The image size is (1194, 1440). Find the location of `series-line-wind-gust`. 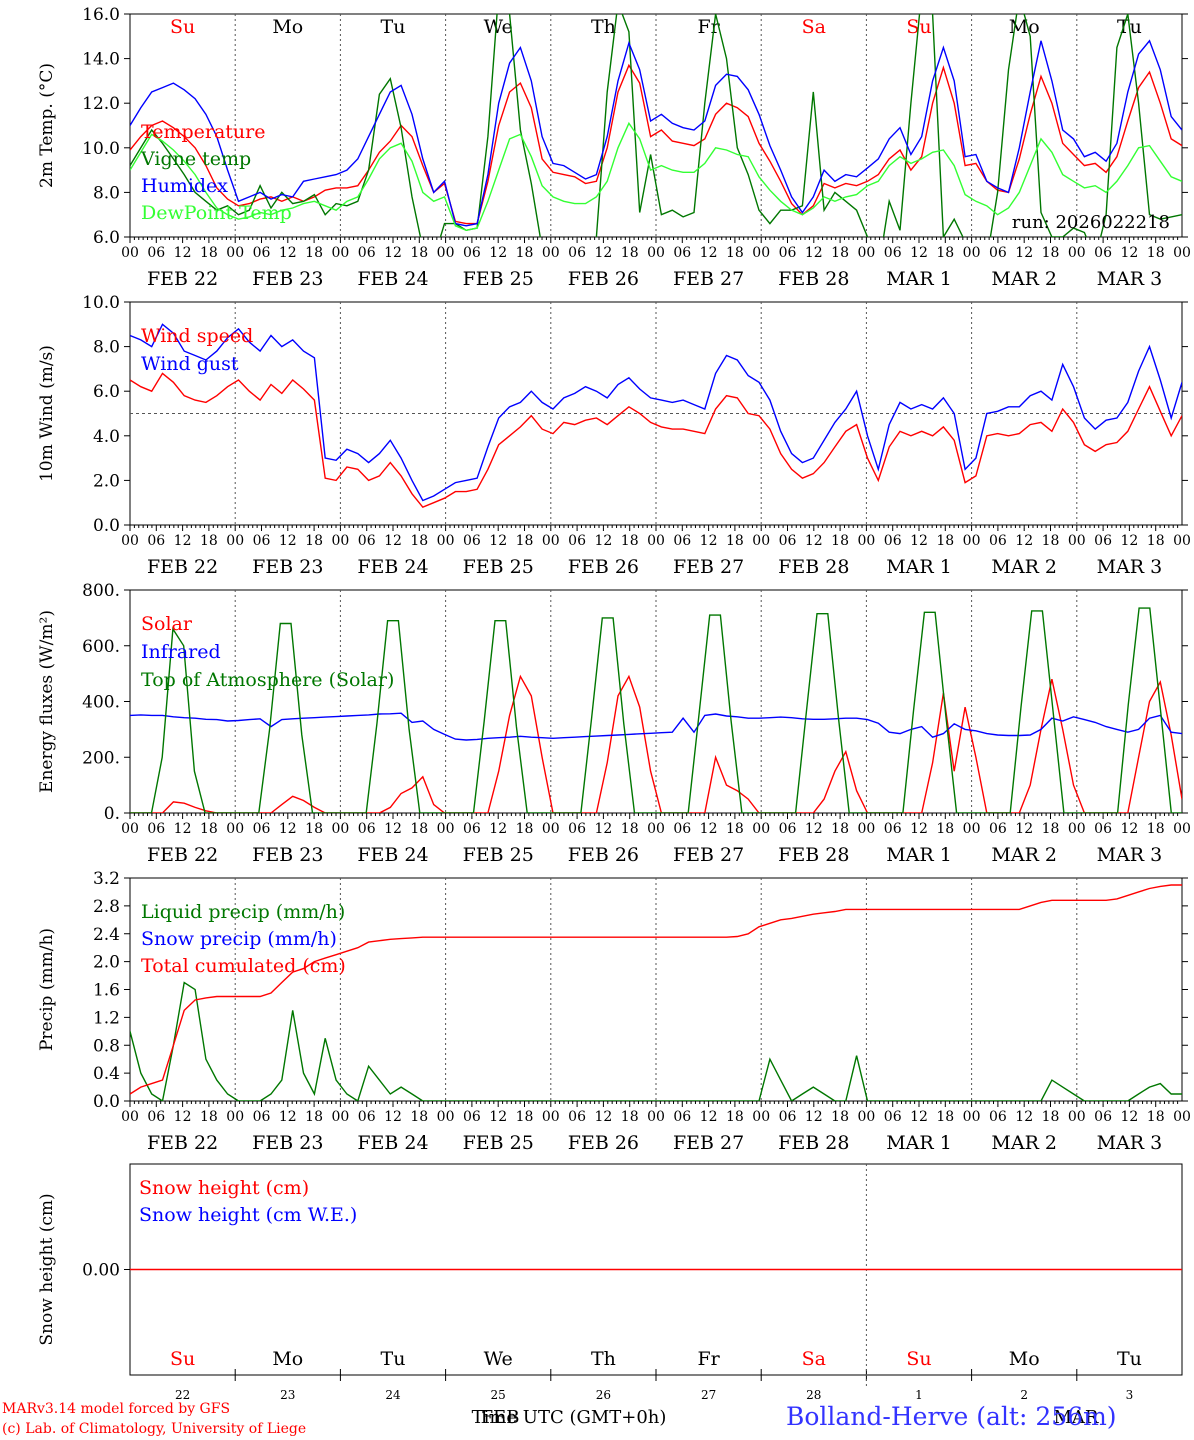

series-line-wind-gust is located at coordinates (656, 412).